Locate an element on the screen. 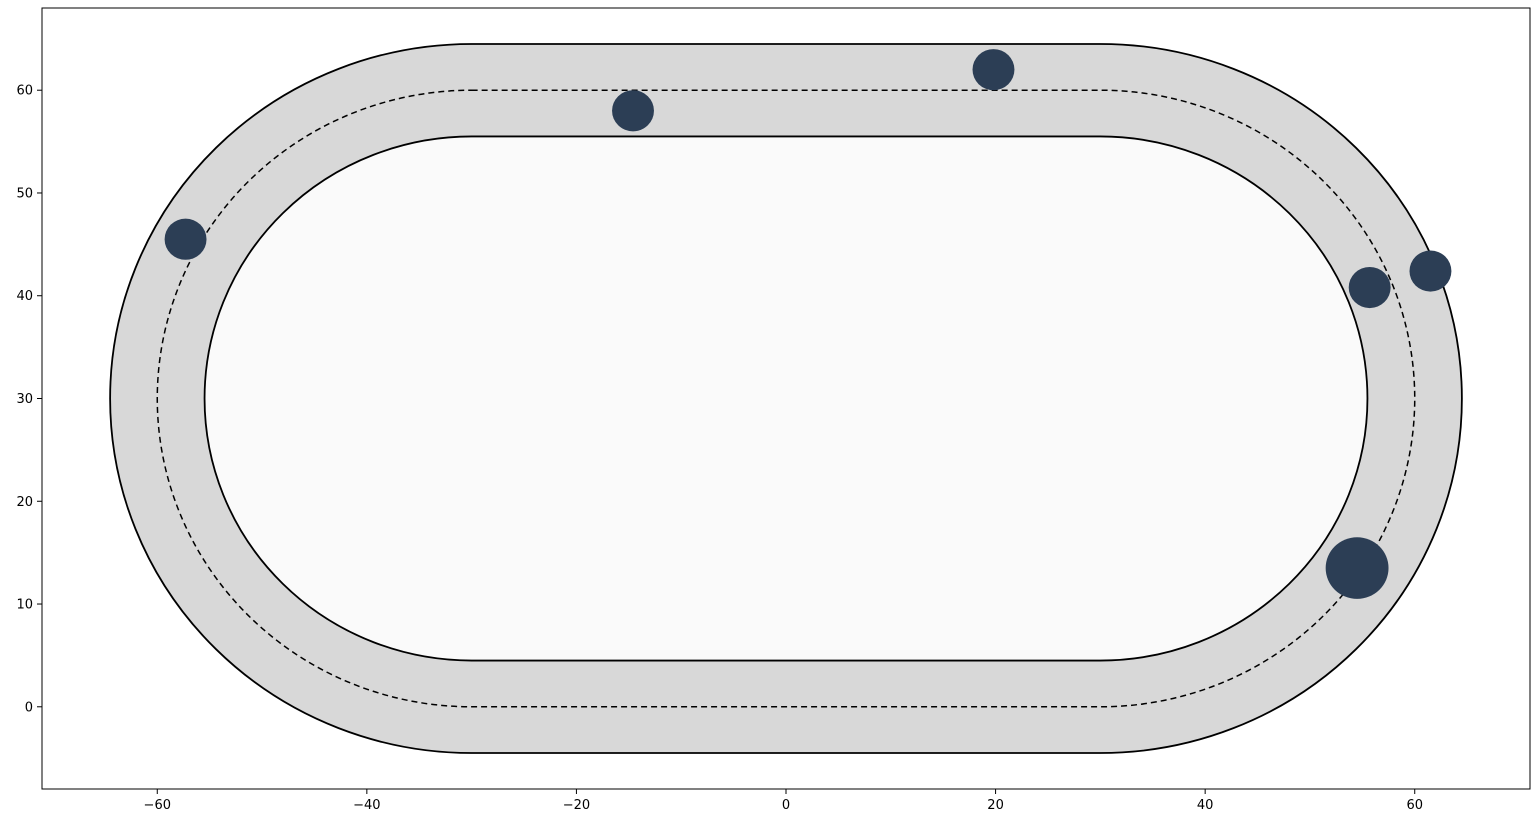 The image size is (1540, 822). y-tick-label: 40 is located at coordinates (24, 296).